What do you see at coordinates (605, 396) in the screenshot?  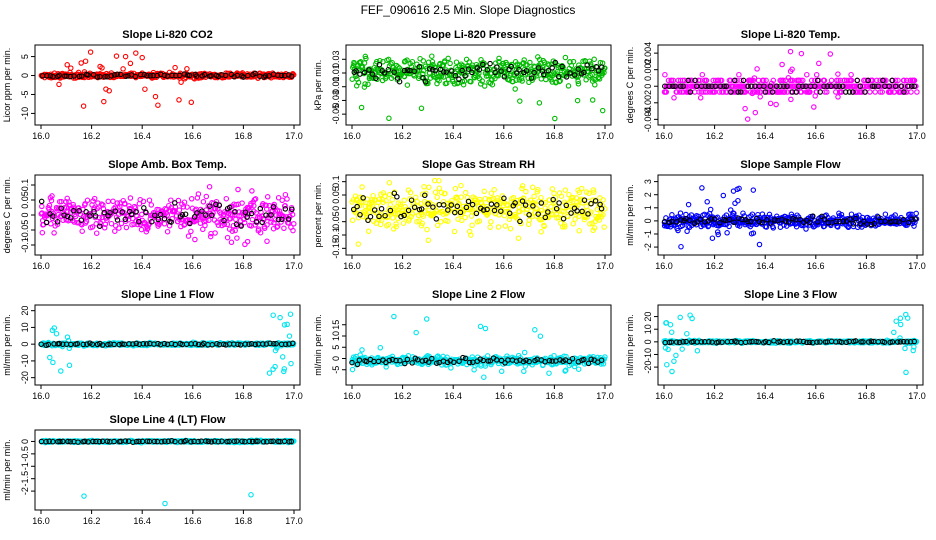 I see `x-tick-label: 17.0` at bounding box center [605, 396].